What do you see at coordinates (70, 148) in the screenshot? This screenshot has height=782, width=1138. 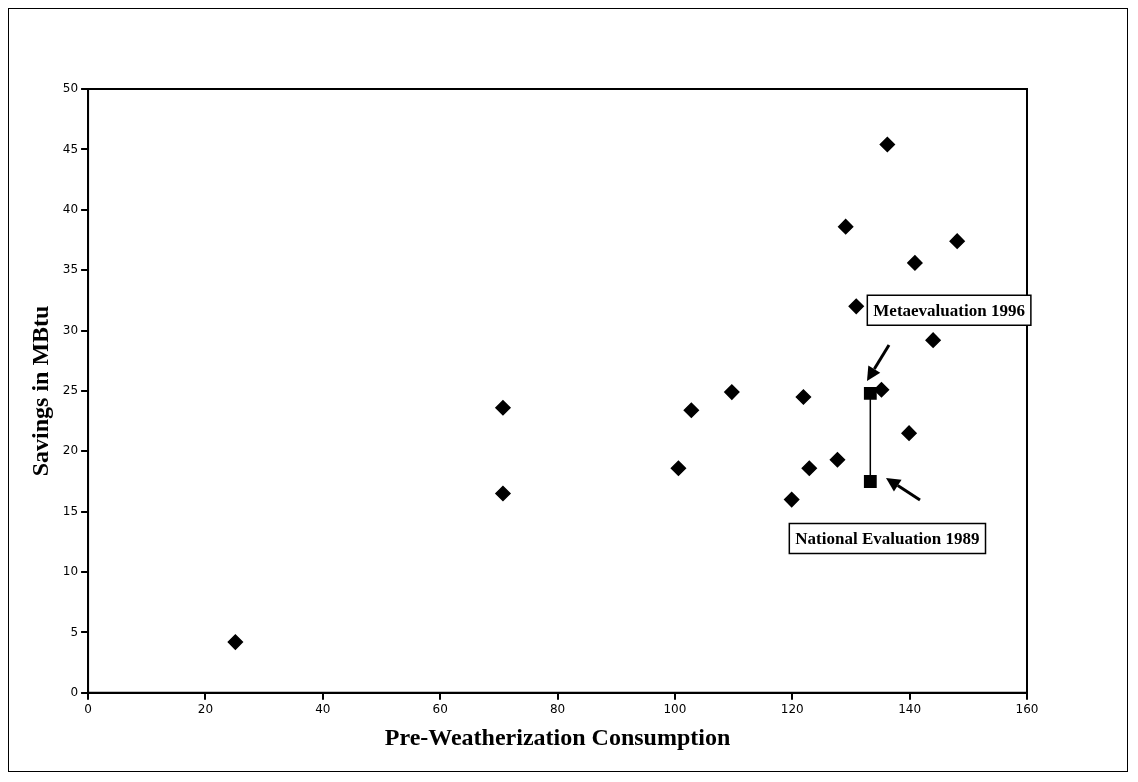 I see `y-tick-label: 45` at bounding box center [70, 148].